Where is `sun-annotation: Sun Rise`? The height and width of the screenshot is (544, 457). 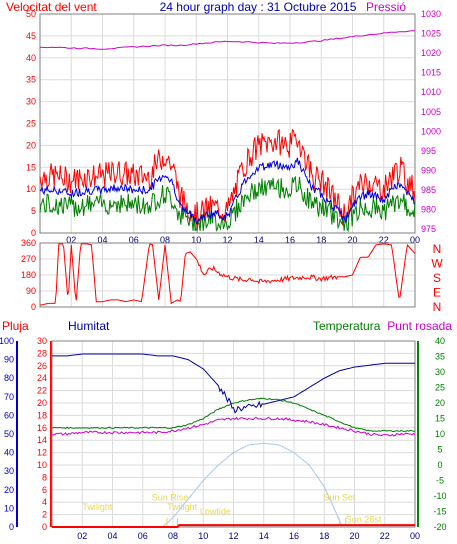 sun-annotation: Sun Rise is located at coordinates (170, 498).